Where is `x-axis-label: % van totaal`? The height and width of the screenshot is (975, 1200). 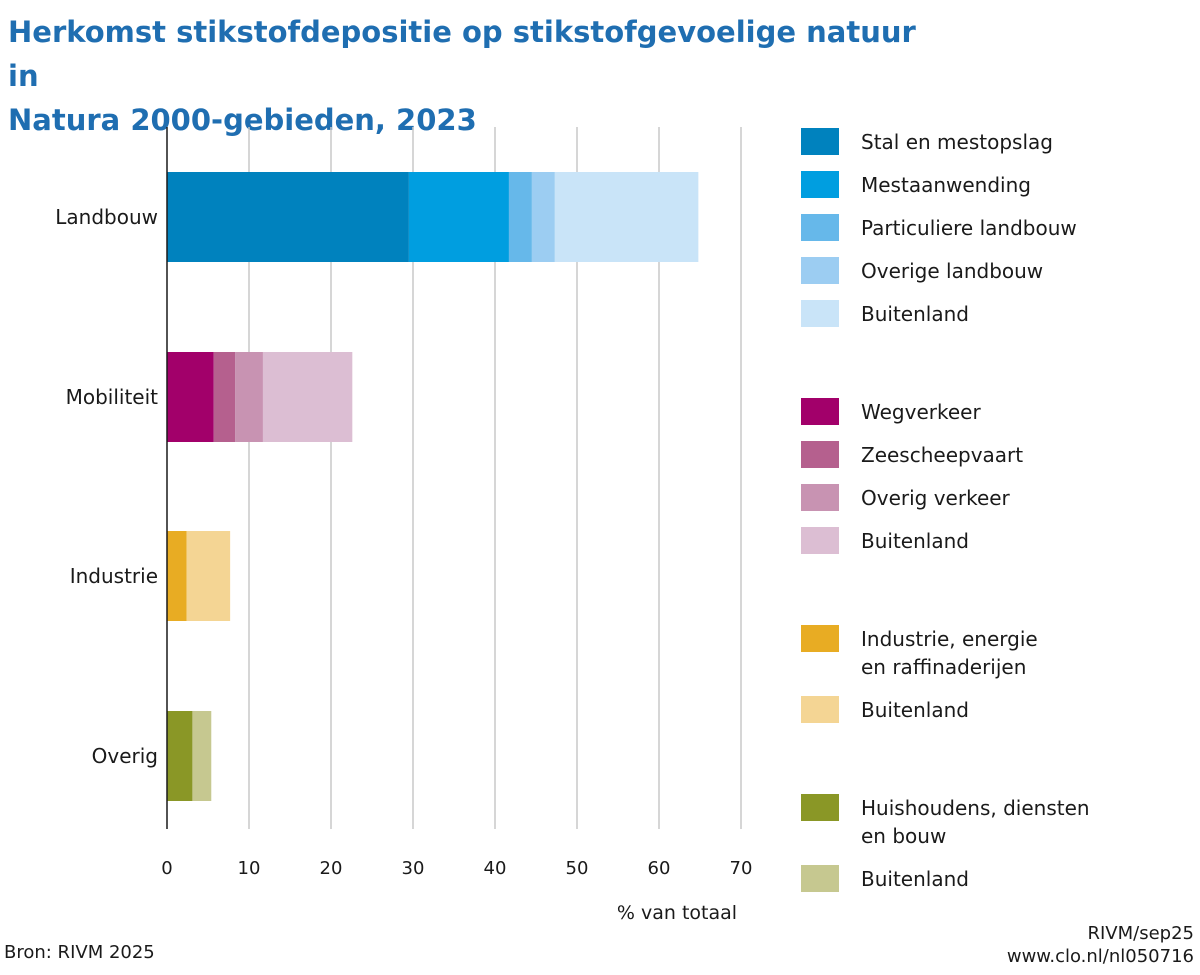 x-axis-label: % van totaal is located at coordinates (677, 913).